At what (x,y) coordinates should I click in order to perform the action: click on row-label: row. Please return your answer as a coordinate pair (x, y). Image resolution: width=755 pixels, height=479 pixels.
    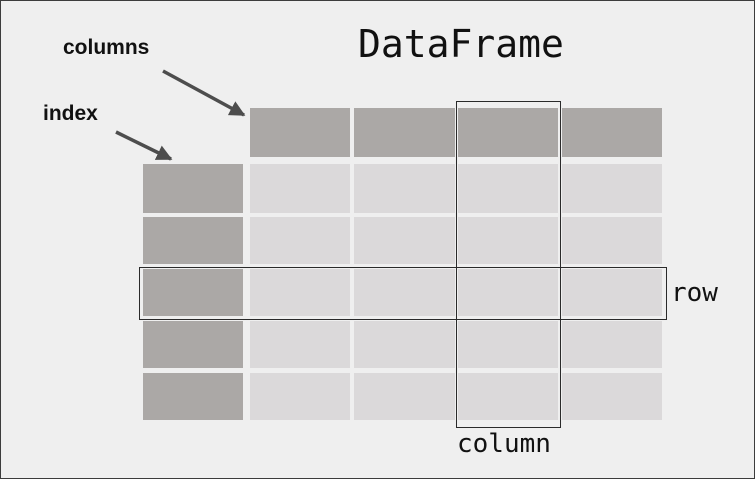
    Looking at the image, I should click on (694, 293).